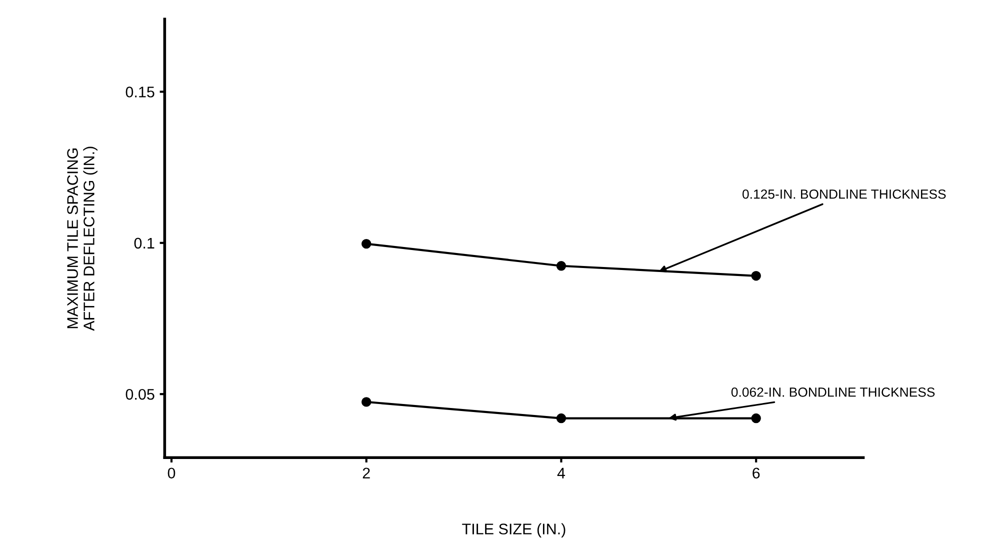 The height and width of the screenshot is (548, 998). I want to click on annotation: 0.125-IN. BONDLINE THICKNESS, so click(844, 194).